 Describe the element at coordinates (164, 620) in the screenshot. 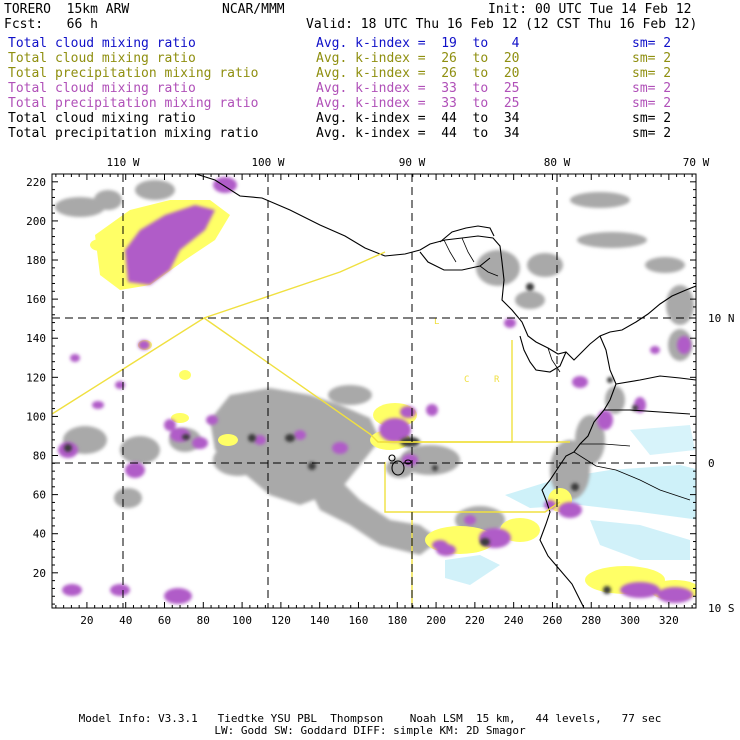

I see `x-tick-label: 60` at that location.